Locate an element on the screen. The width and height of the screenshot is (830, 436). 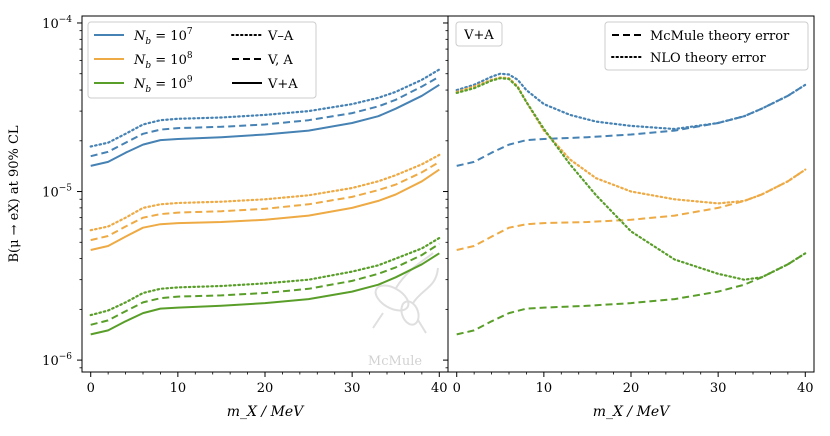
right-legend-frame is located at coordinates (706, 46).